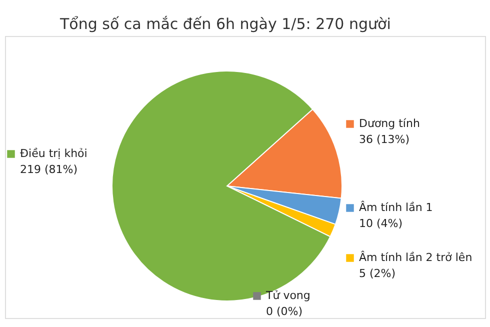  What do you see at coordinates (384, 139) in the screenshot?
I see `data-label: 36 (13%)` at bounding box center [384, 139].